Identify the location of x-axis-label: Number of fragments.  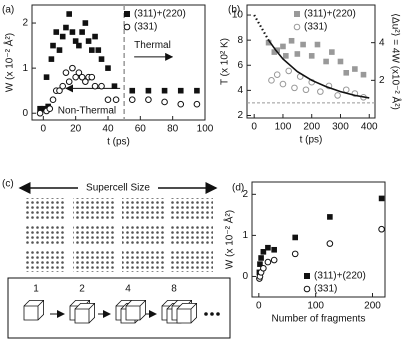
(319, 319).